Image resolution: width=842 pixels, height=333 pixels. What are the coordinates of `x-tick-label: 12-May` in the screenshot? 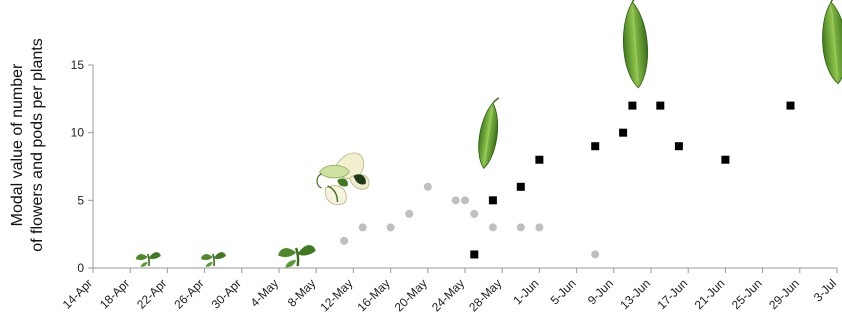 It's located at (336, 295).